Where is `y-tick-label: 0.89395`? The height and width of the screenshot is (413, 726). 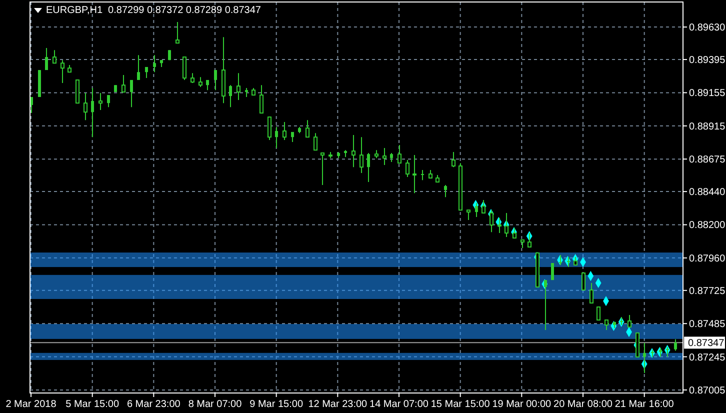 y-tick-label: 0.89395 is located at coordinates (707, 60).